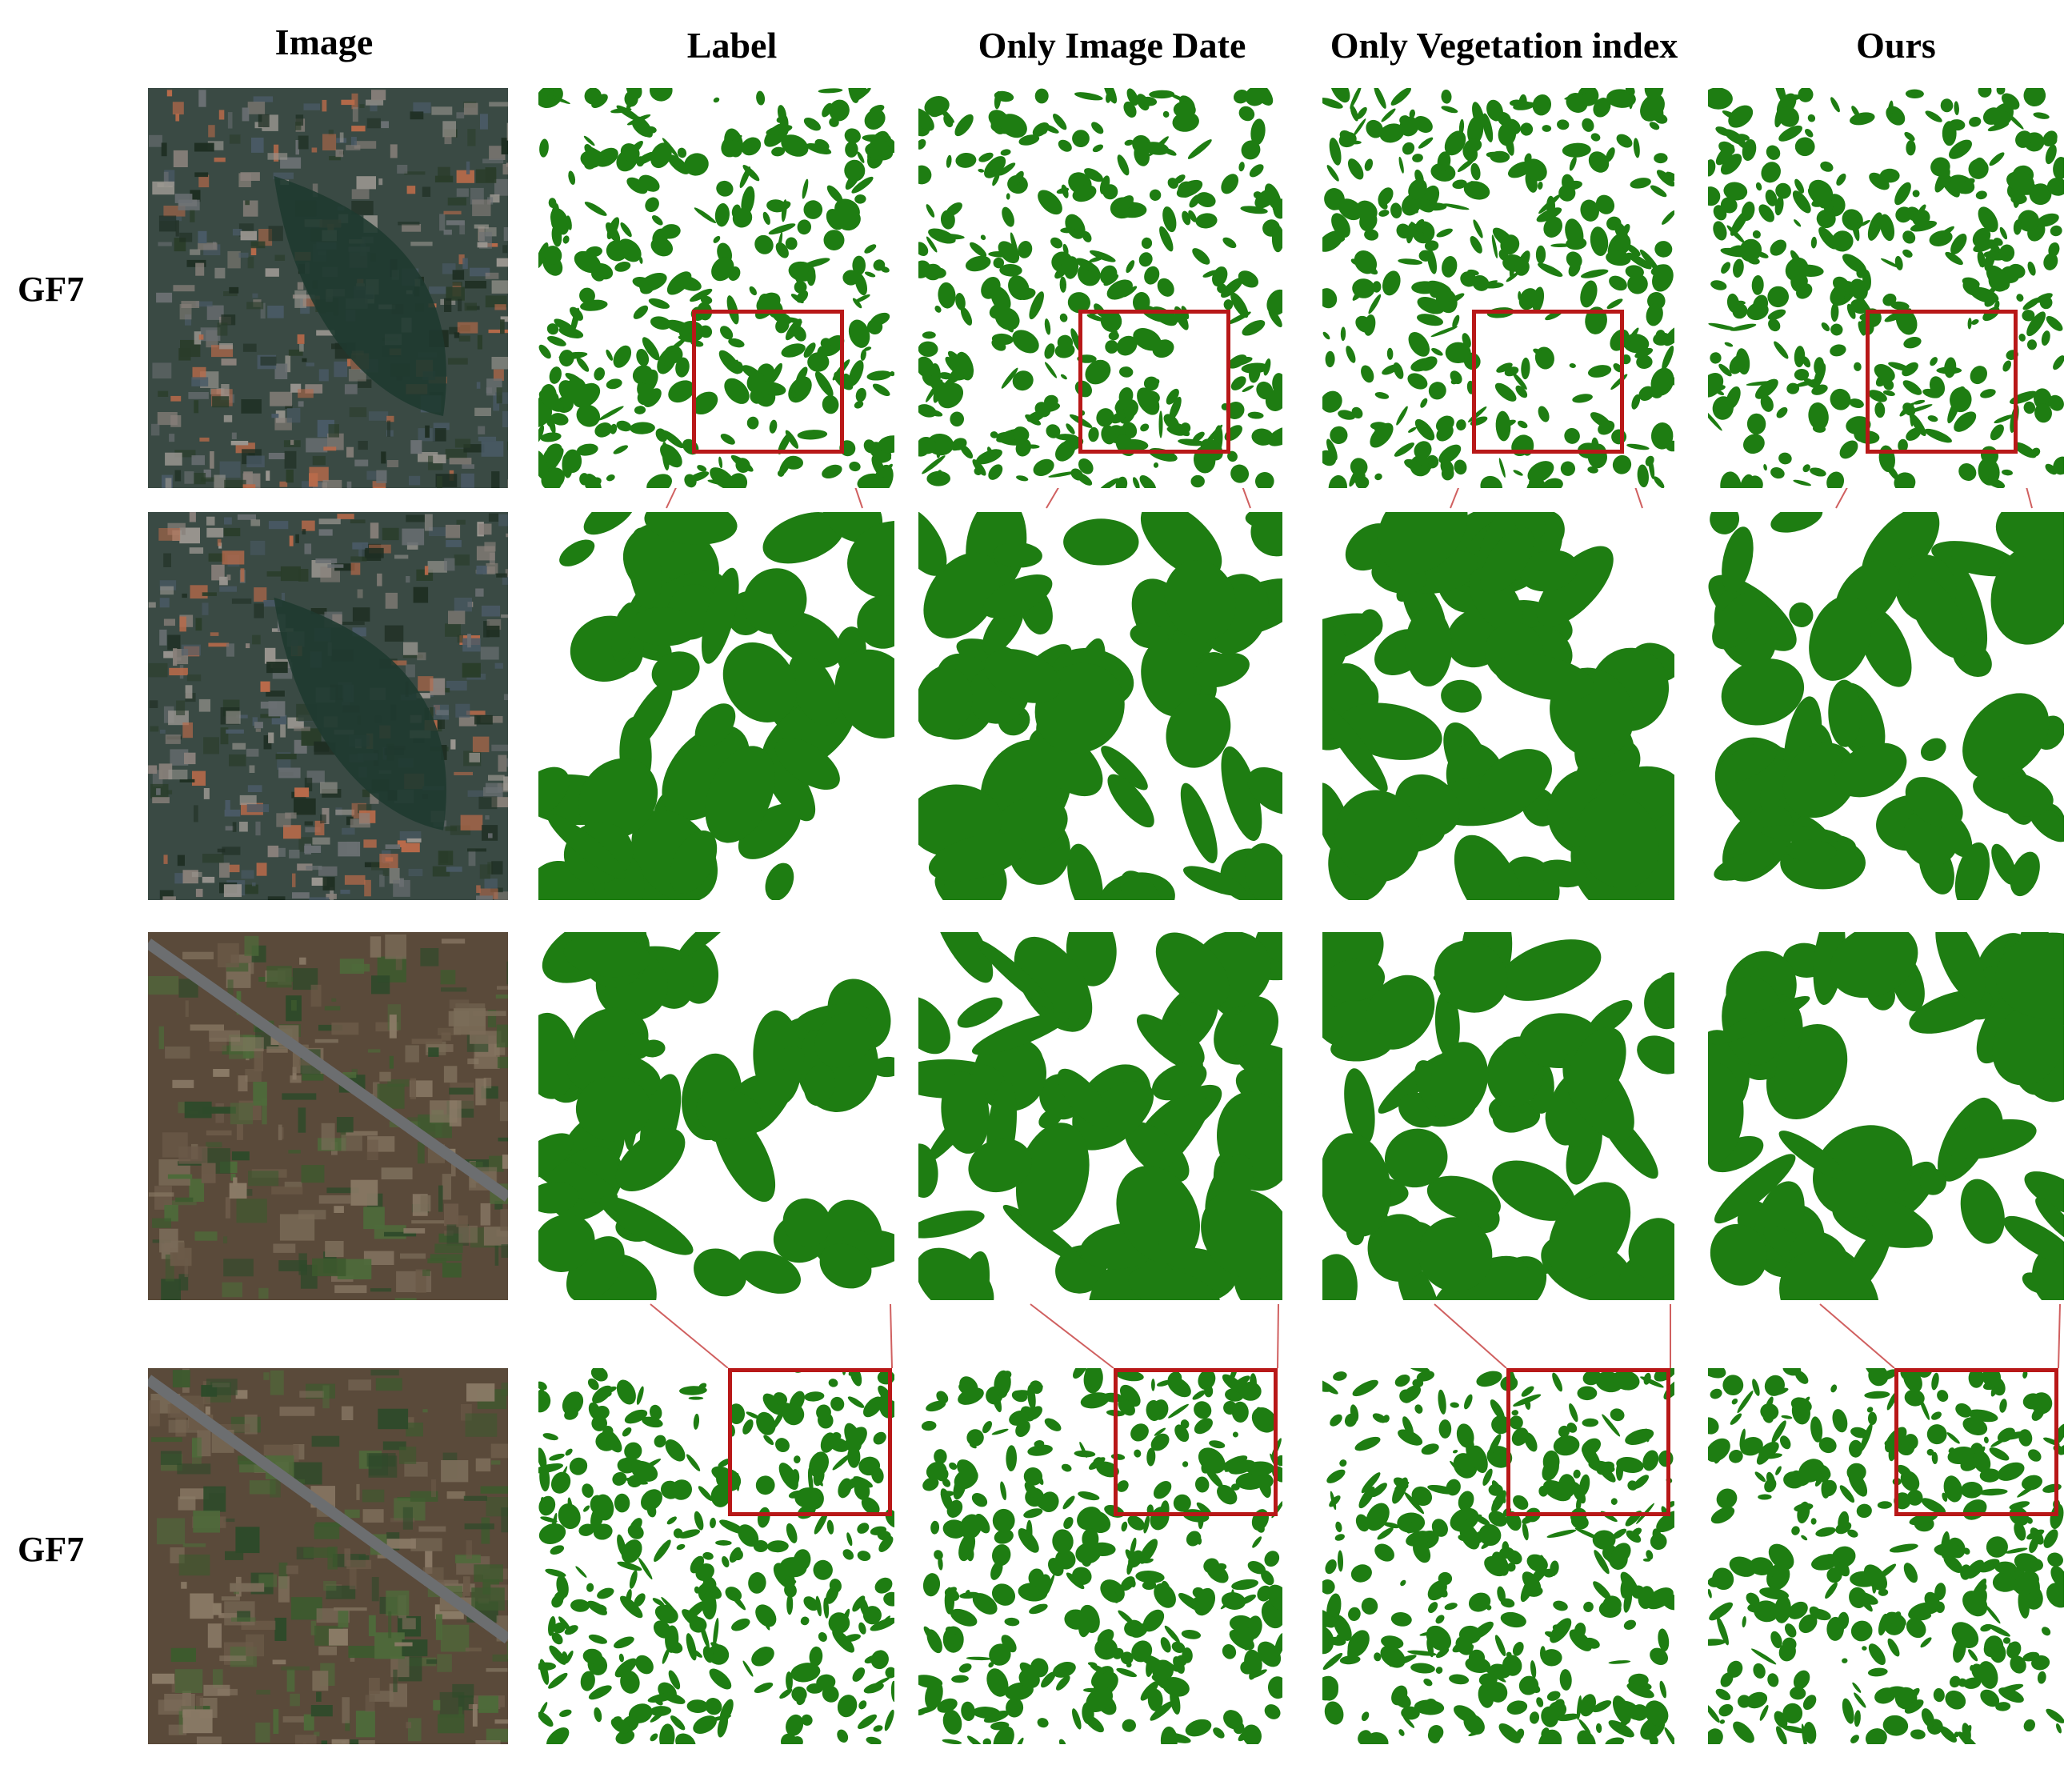 The image size is (2072, 1765). What do you see at coordinates (1588, 1442) in the screenshot?
I see `zoom-box-only-vegetation-index-row4` at bounding box center [1588, 1442].